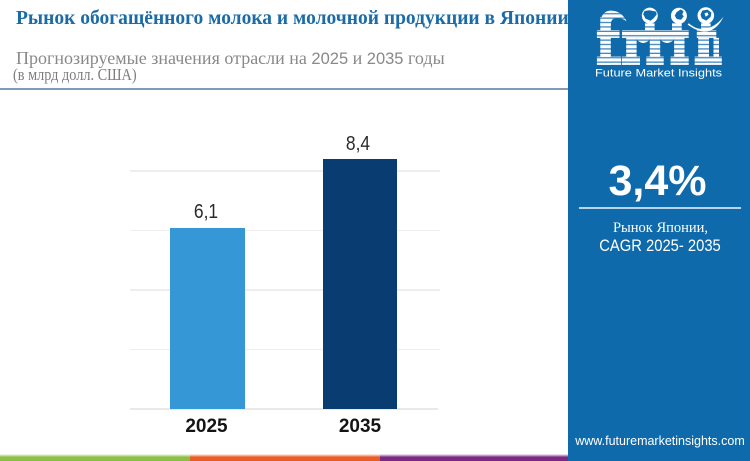 The height and width of the screenshot is (461, 750). I want to click on svg-text: Future Market Insights, so click(658, 74).